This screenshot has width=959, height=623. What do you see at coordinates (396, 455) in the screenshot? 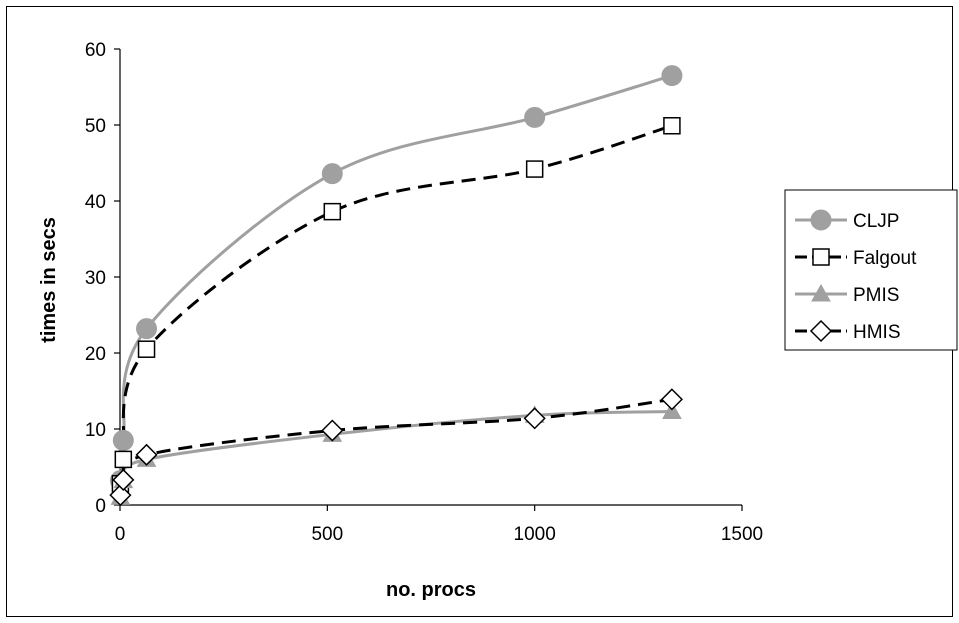
I see `series-line-pmis` at bounding box center [396, 455].